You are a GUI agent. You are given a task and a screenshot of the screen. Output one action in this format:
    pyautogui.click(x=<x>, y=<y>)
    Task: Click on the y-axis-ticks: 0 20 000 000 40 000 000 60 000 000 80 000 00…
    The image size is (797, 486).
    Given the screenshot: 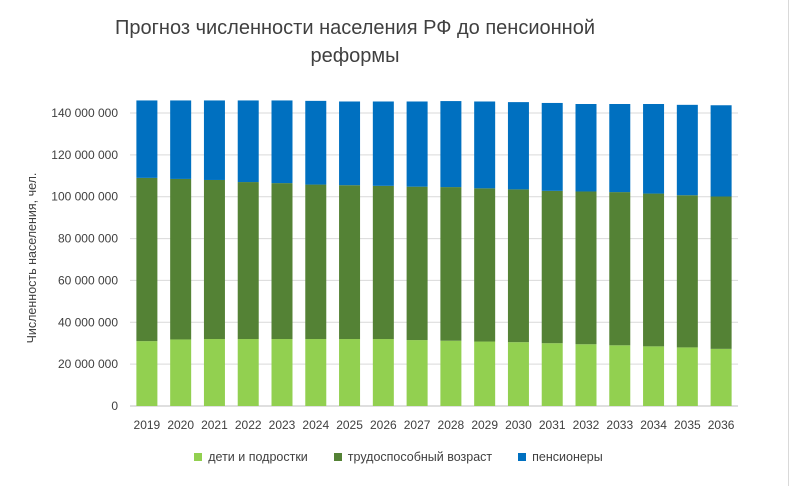 What is the action you would take?
    pyautogui.click(x=84, y=259)
    